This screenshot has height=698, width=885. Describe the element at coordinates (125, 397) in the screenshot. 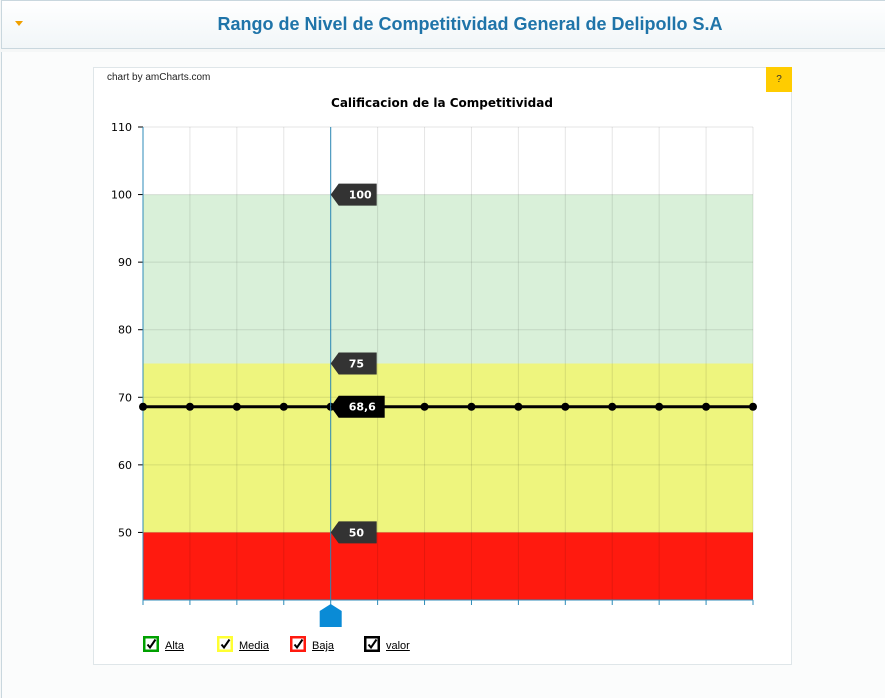

I see `y-tick-label: 70` at that location.